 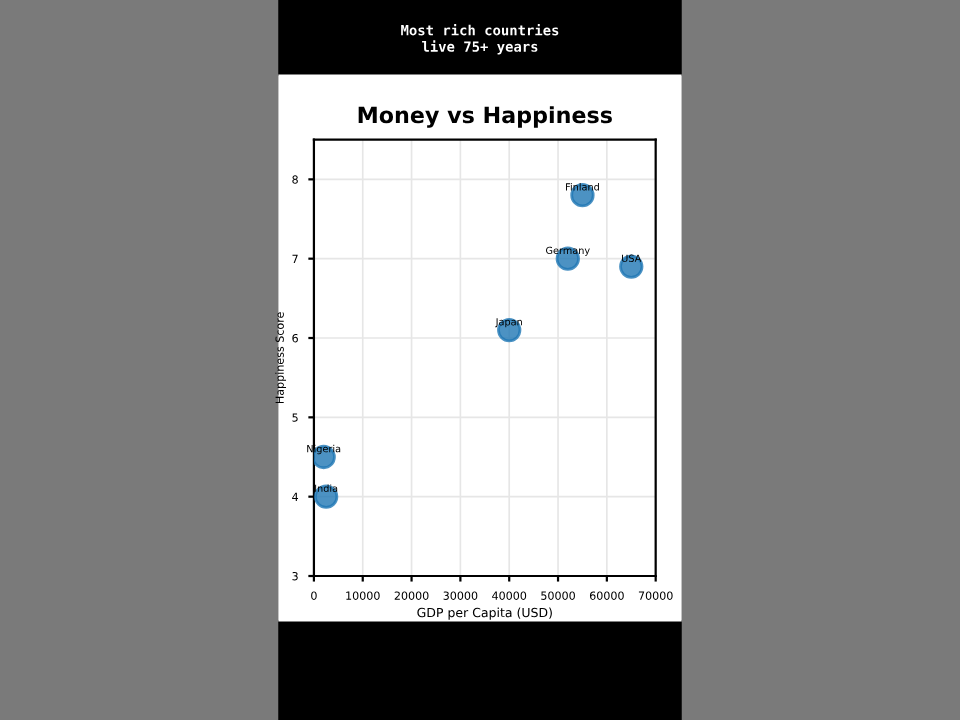 I want to click on chart-title: Money vs Happiness, so click(x=485, y=117).